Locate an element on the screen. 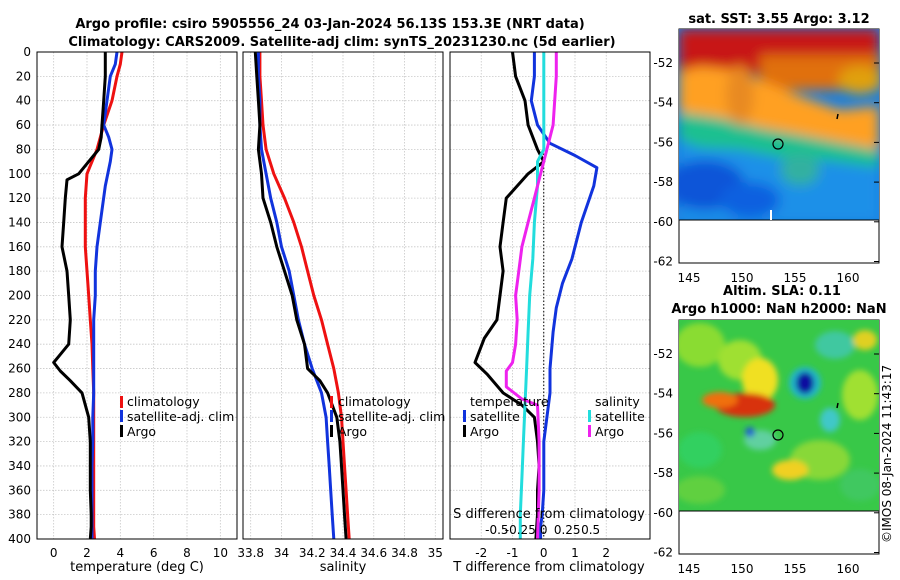 The image size is (900, 580). x-tick-label: 33.8 is located at coordinates (250, 553).